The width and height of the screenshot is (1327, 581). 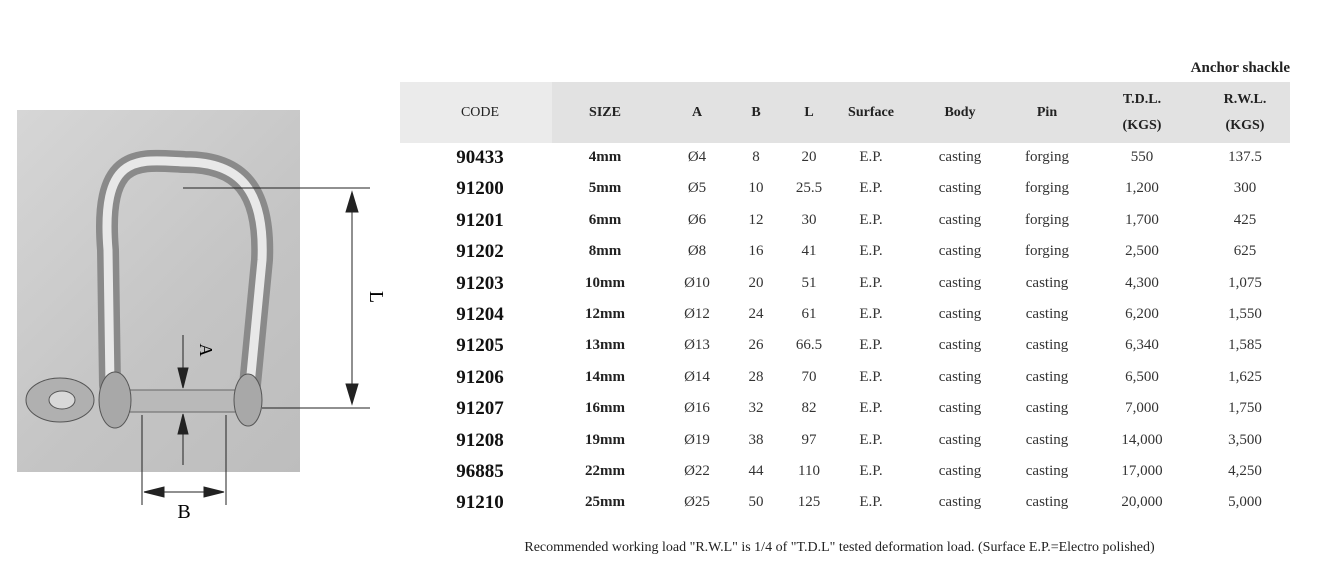 I want to click on cell-rwl: 1,550, so click(x=1245, y=314).